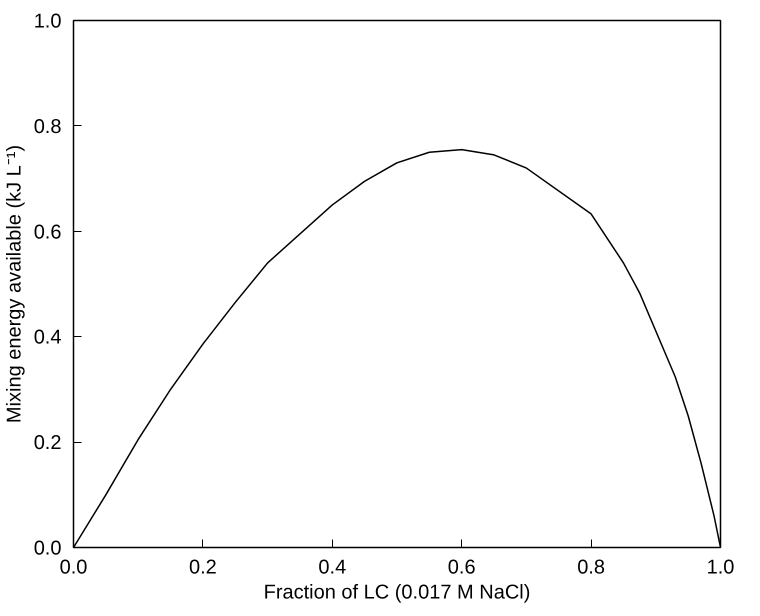  I want to click on y-tick-label: 0.0, so click(48, 549).